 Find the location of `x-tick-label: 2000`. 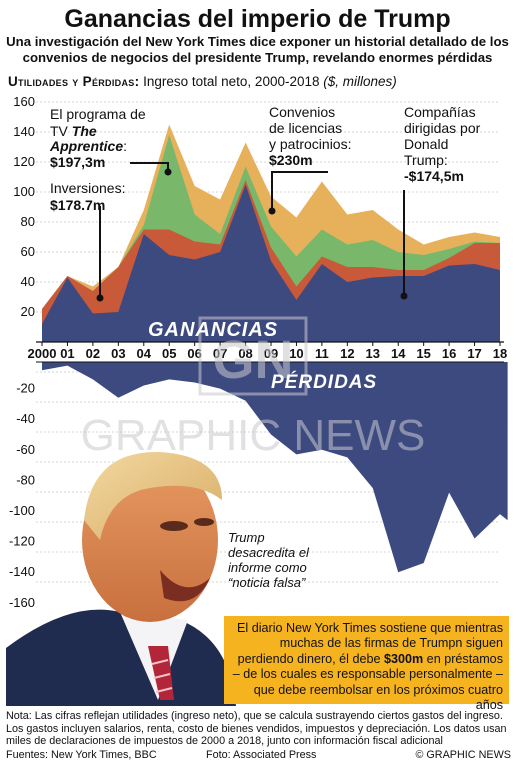

x-tick-label: 2000 is located at coordinates (42, 353).